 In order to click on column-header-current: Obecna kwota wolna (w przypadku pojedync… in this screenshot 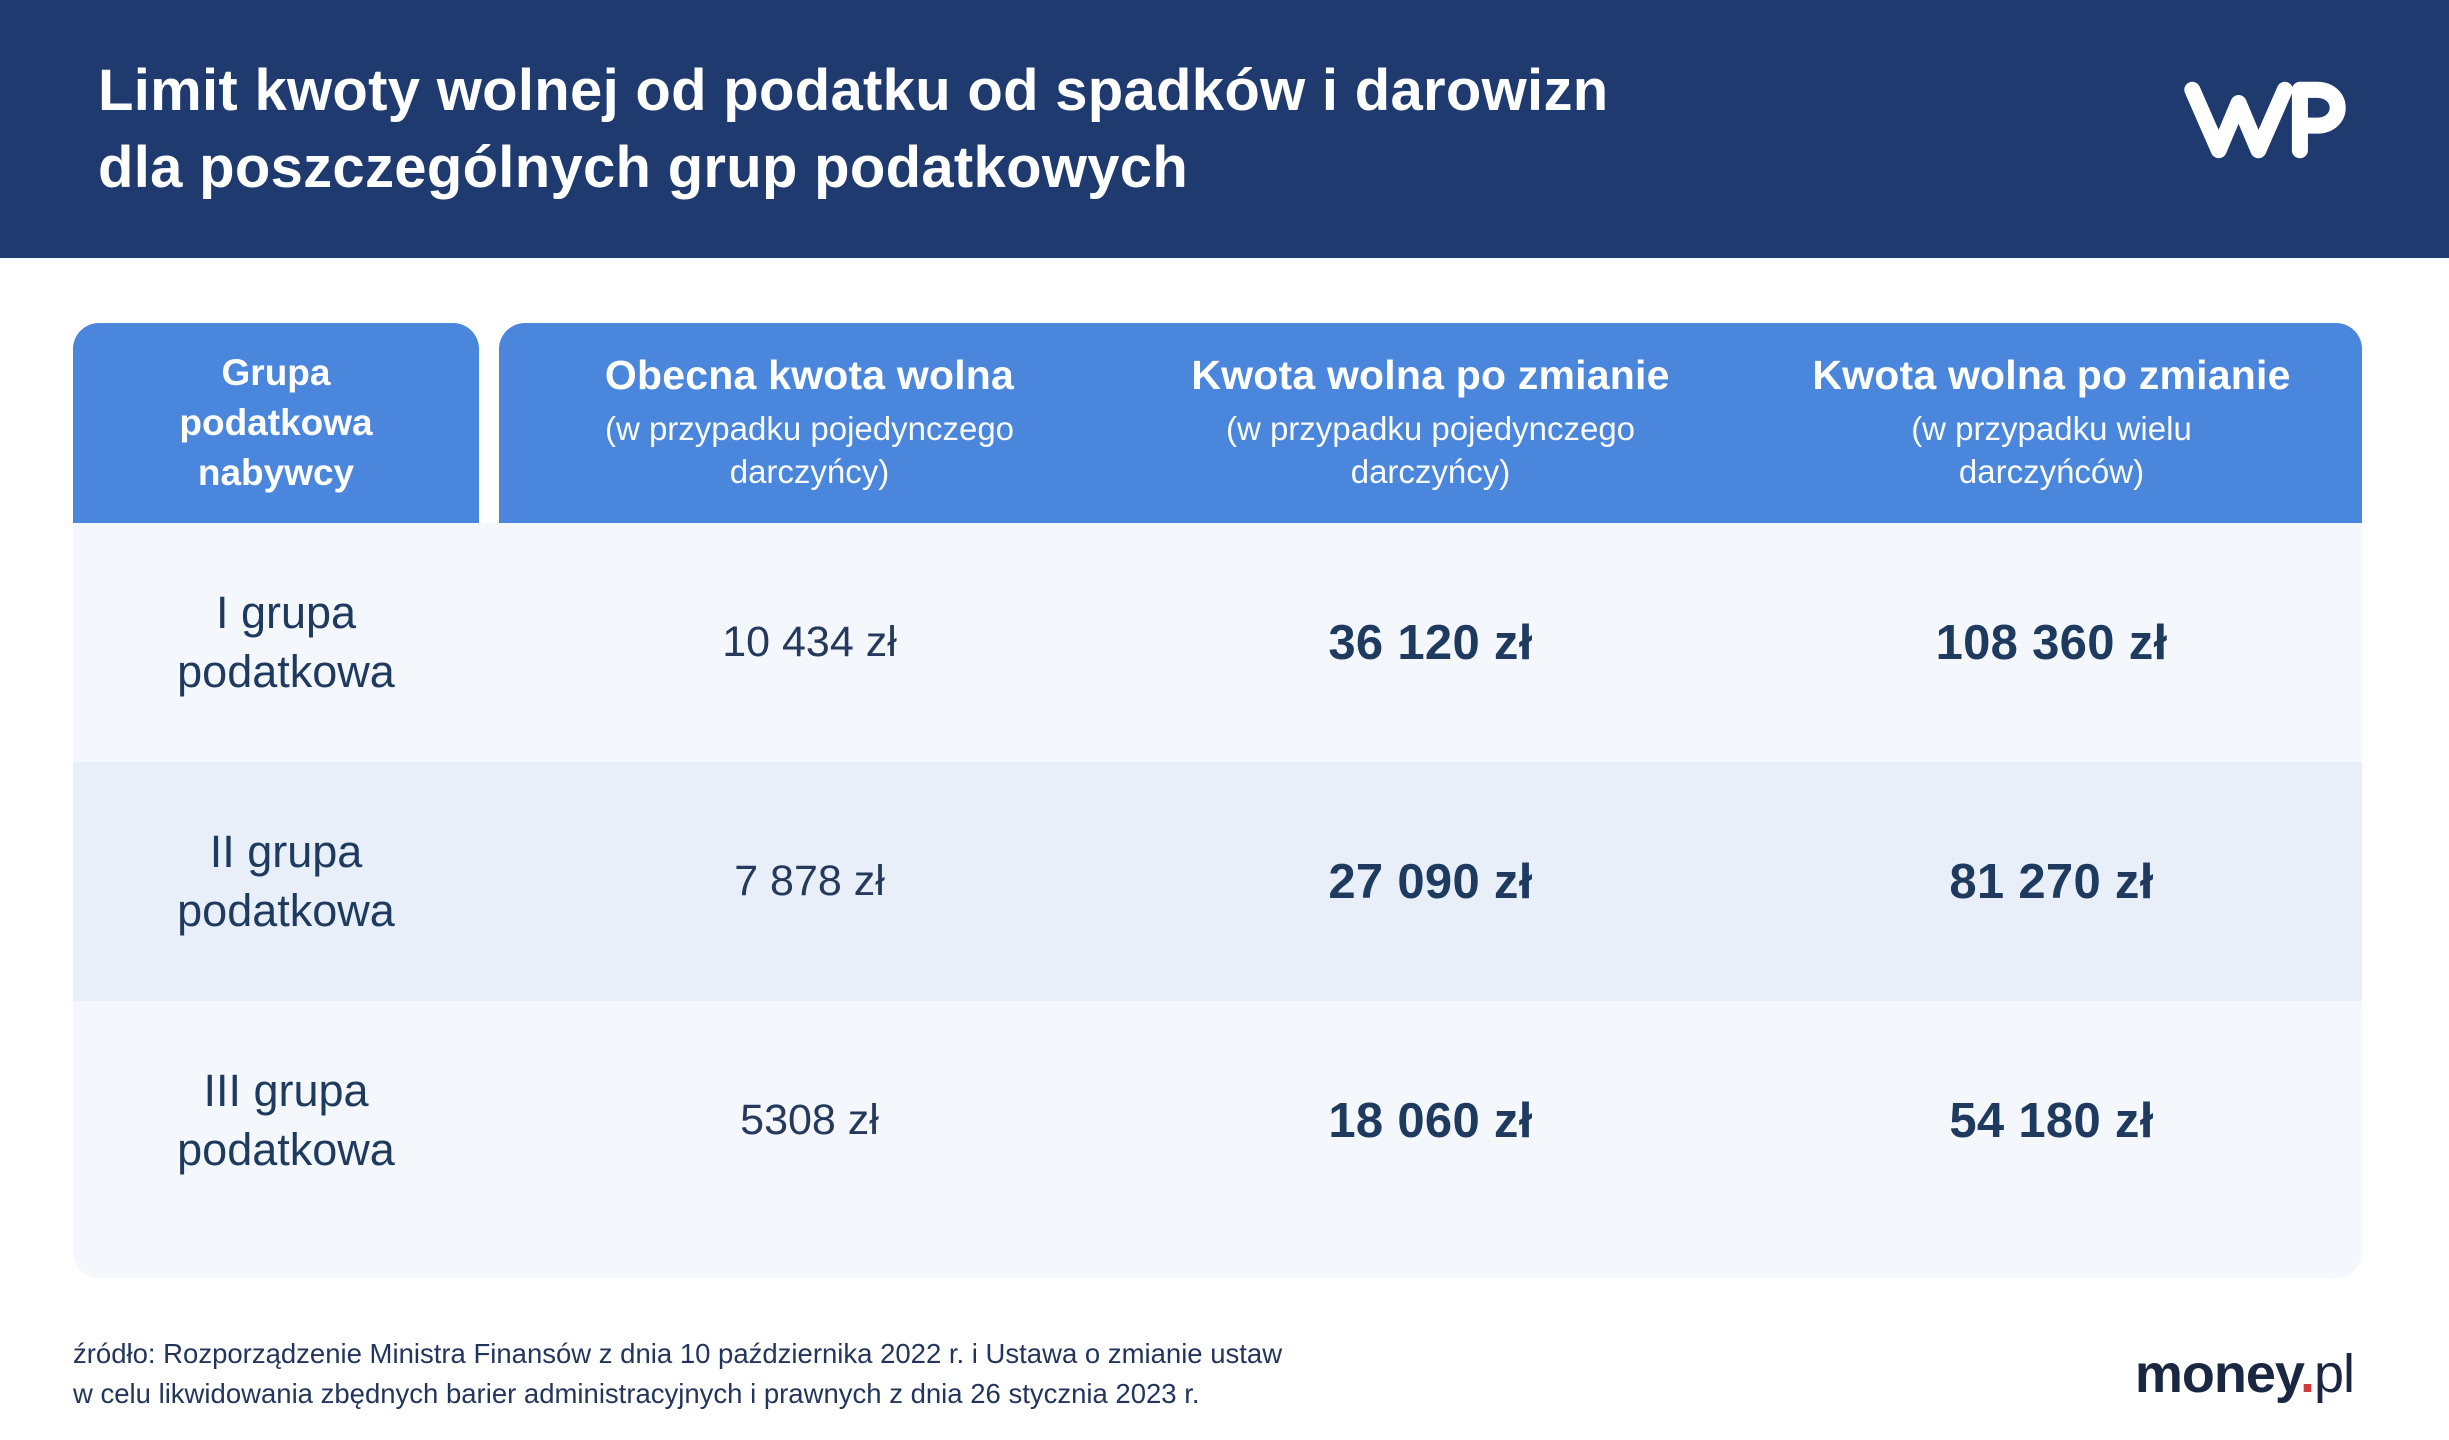, I will do `click(809, 423)`.